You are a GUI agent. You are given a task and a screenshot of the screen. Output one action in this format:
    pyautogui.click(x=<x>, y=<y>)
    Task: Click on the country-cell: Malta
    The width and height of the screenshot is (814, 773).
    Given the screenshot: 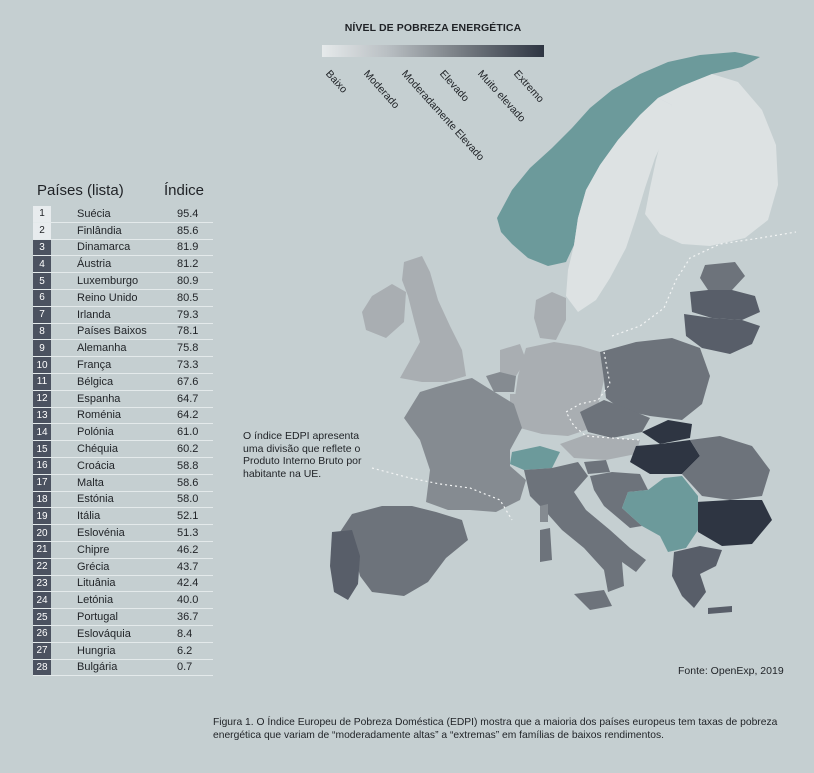 What is the action you would take?
    pyautogui.click(x=114, y=483)
    